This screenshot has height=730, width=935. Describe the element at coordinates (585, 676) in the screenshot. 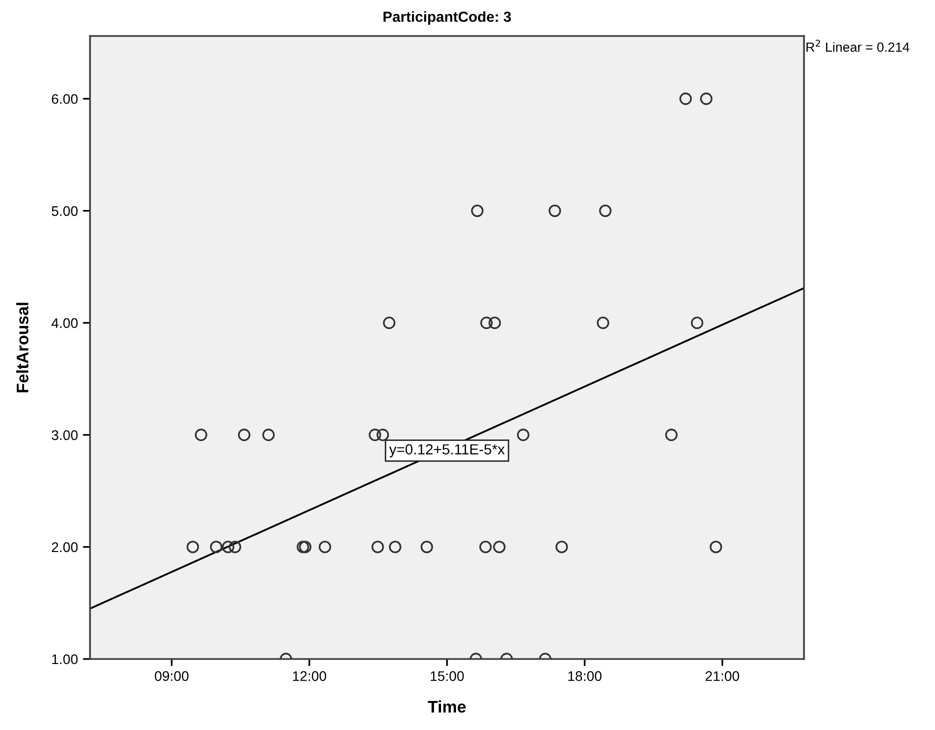

I see `x-tick-label: 18:00` at that location.